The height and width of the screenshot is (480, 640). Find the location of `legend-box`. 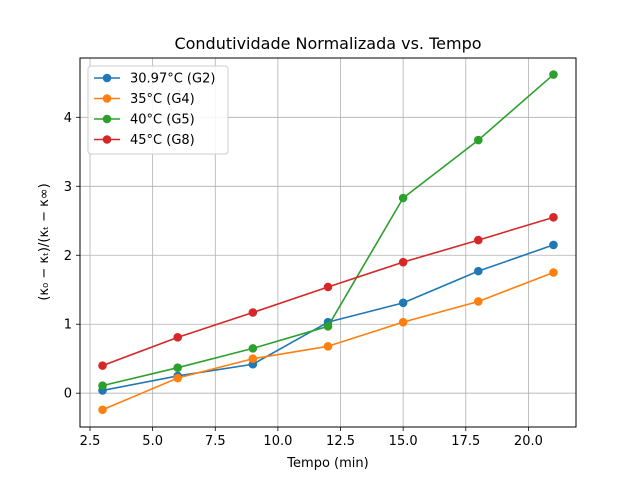

legend-box is located at coordinates (158, 110).